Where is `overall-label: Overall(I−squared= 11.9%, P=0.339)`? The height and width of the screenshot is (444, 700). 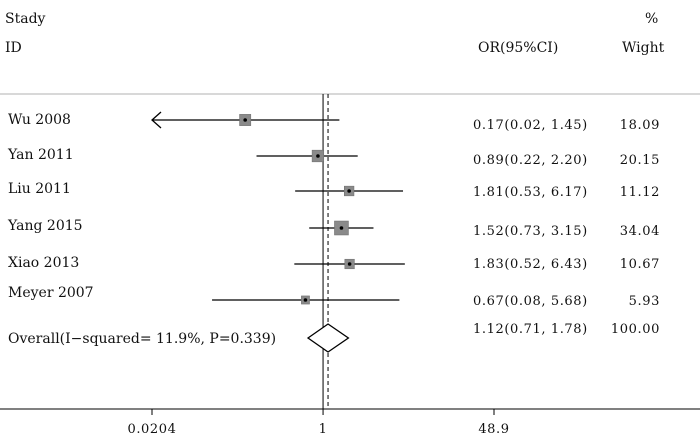
overall-label: Overall(I−squared= 11.9%, P=0.339) is located at coordinates (142, 339).